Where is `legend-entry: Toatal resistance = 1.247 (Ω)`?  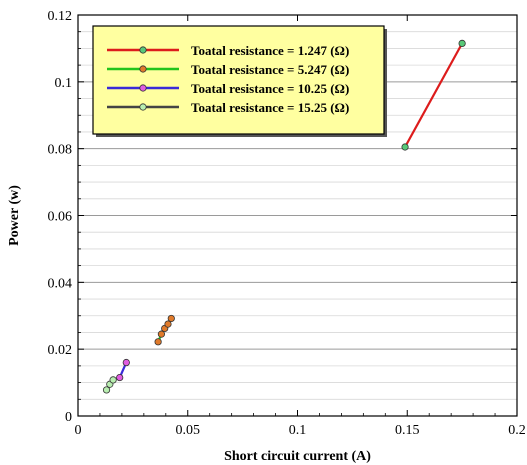 legend-entry: Toatal resistance = 1.247 (Ω) is located at coordinates (270, 50).